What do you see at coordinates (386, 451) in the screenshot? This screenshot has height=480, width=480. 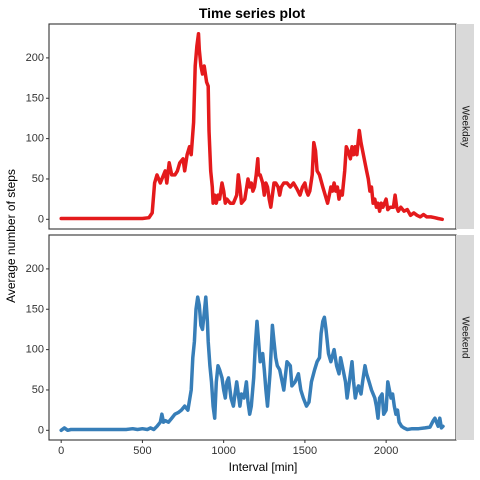 I see `x-tick-label: 2000` at bounding box center [386, 451].